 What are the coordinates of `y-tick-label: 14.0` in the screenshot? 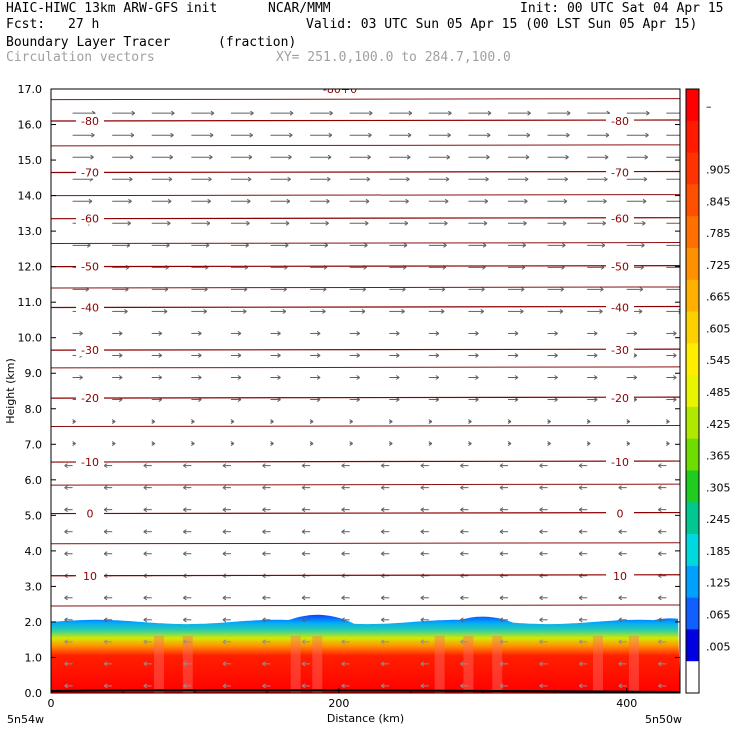 It's located at (30, 196).